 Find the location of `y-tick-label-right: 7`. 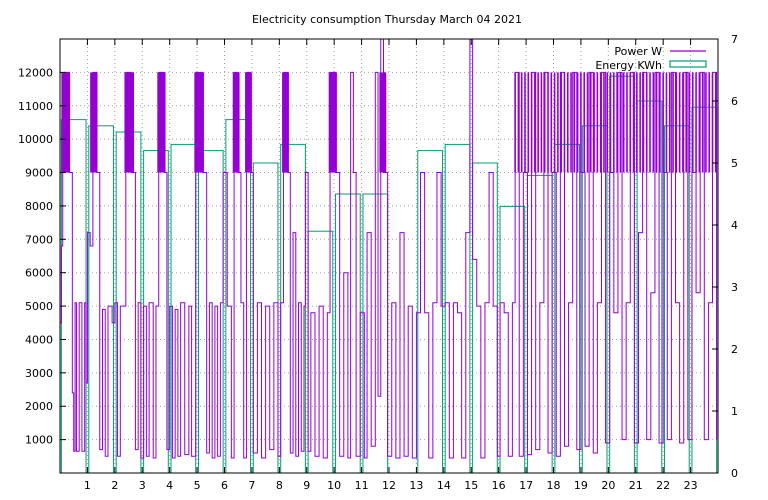

y-tick-label-right: 7 is located at coordinates (734, 39).